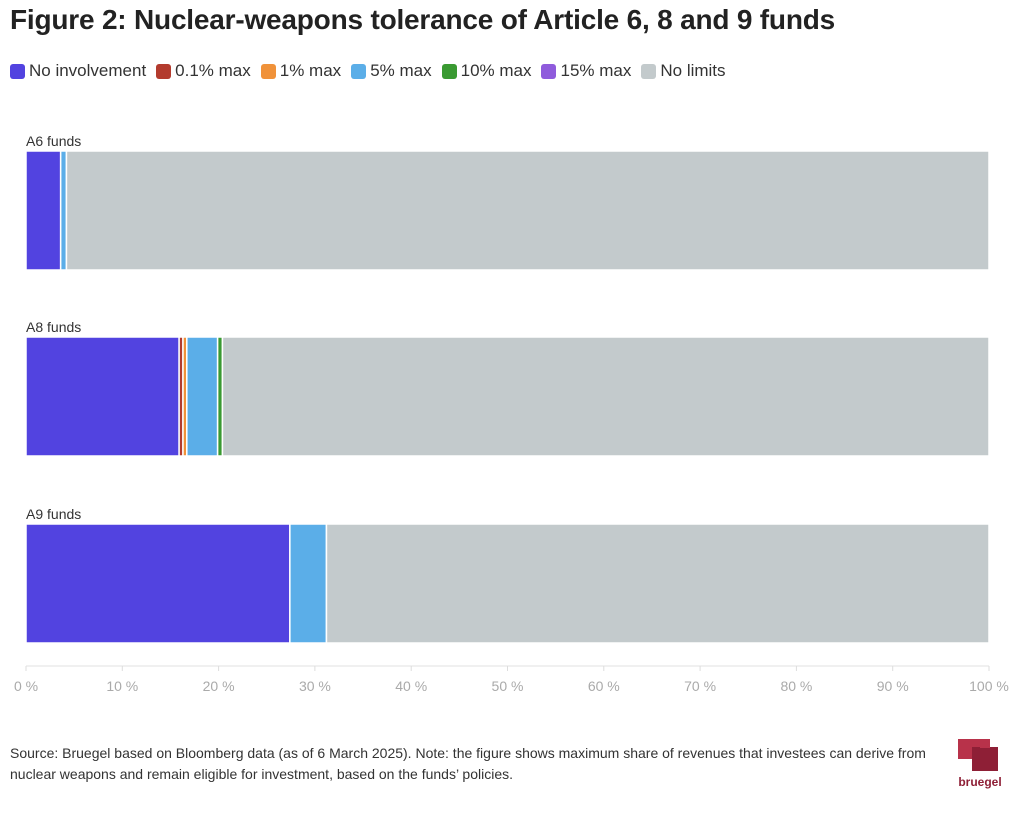  I want to click on bruegel-logo: bruegel, so click(980, 764).